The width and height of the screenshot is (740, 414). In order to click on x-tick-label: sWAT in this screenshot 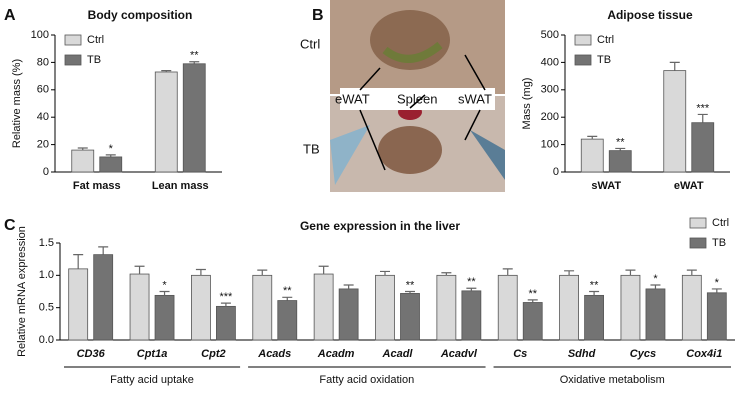, I will do `click(606, 186)`.